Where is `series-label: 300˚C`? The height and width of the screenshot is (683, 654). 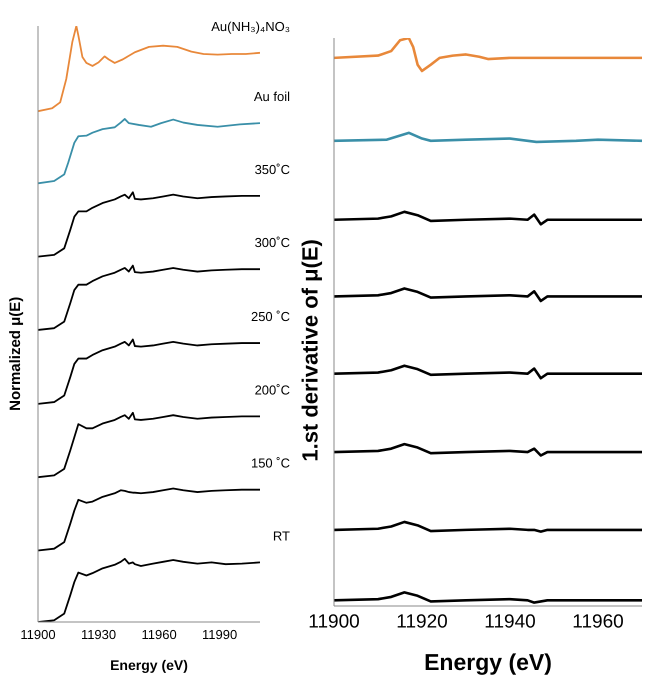
series-label: 300˚C is located at coordinates (272, 242).